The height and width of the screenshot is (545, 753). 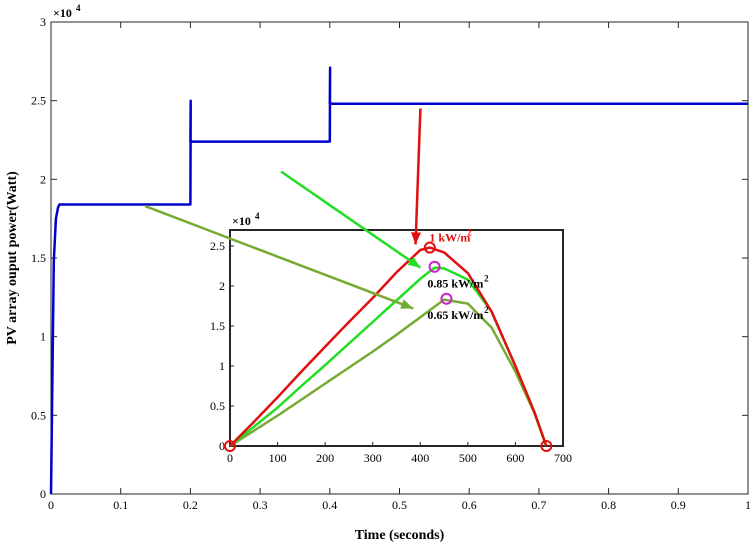 I want to click on y-tick-label: 2.5, so click(x=38, y=101).